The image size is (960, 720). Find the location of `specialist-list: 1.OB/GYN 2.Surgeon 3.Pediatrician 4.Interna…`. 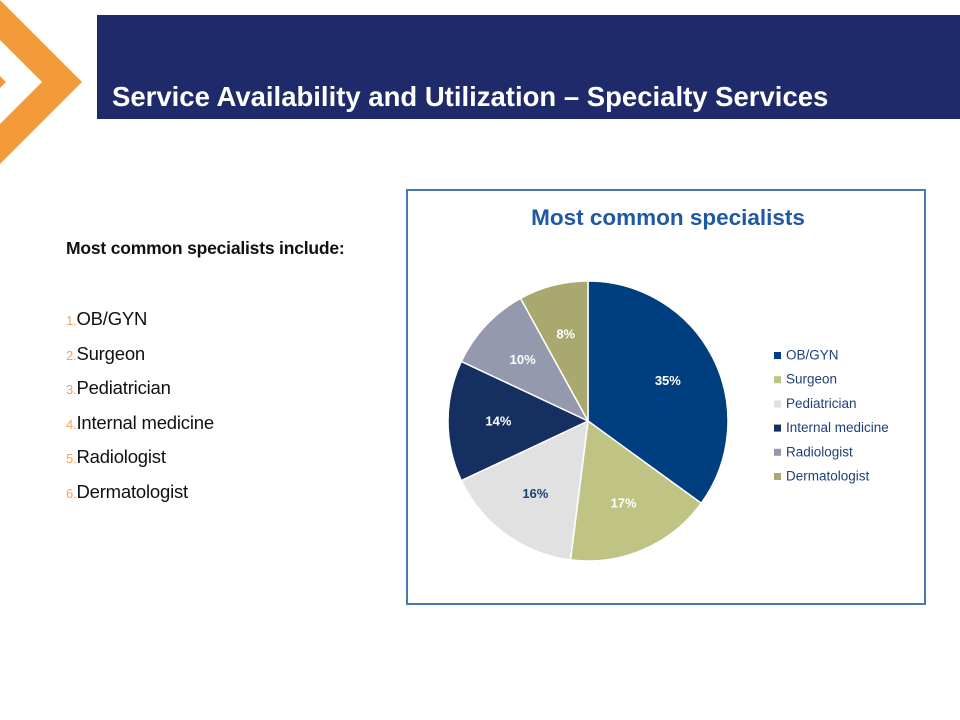

specialist-list: 1.OB/GYN 2.Surgeon 3.Pediatrician 4.Interna… is located at coordinates (140, 411).